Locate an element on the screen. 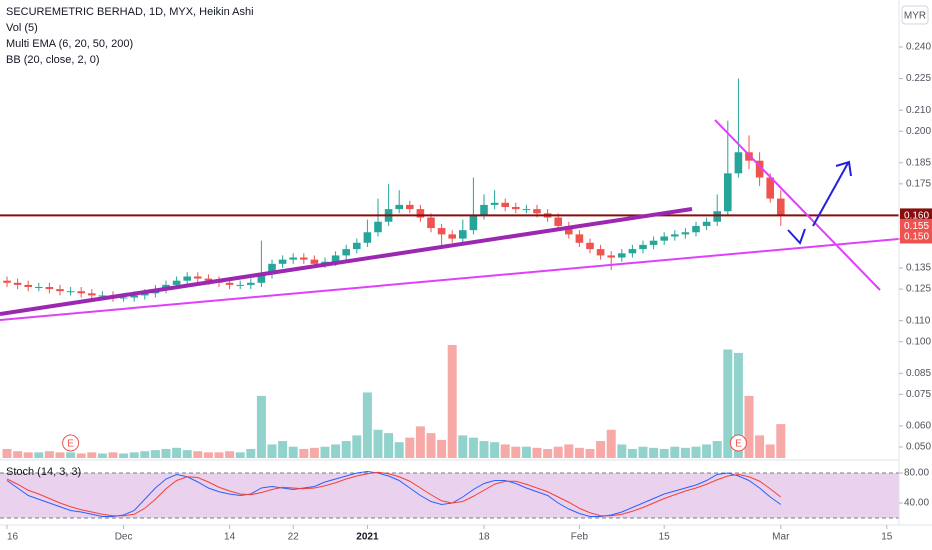  currency-box is located at coordinates (915, 15).